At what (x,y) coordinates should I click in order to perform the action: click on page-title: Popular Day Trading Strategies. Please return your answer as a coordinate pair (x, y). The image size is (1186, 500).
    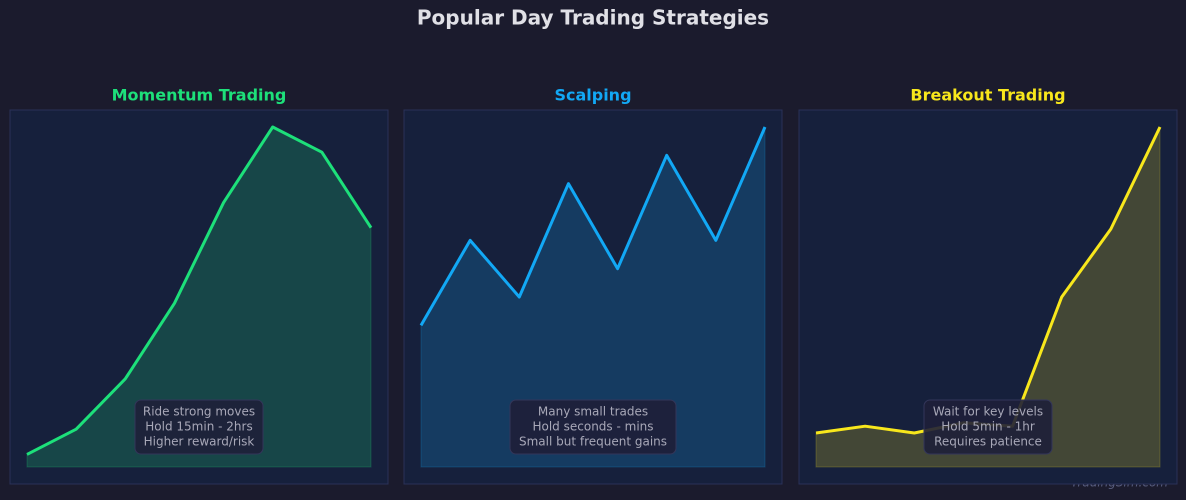
    Looking at the image, I should click on (593, 18).